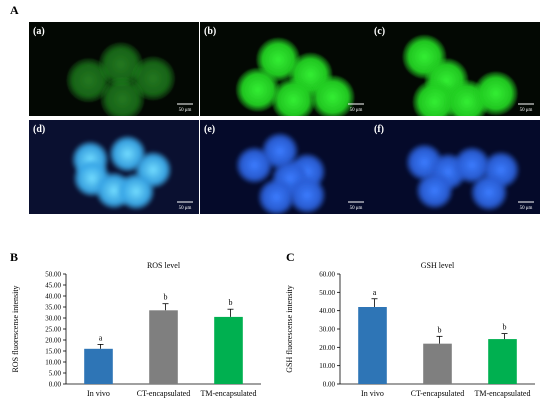 The image size is (550, 410). Describe the element at coordinates (15, 328) in the screenshot. I see `y-axis-label: ROS fluorescense intensity` at that location.